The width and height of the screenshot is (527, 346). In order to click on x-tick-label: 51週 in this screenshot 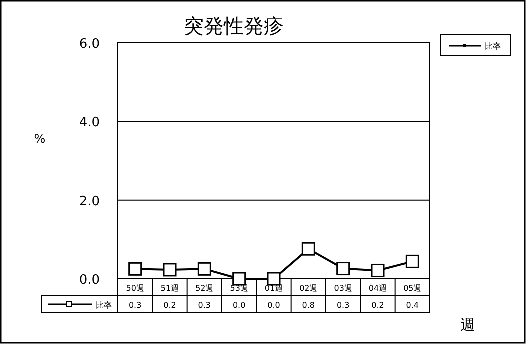, I will do `click(170, 288)`.